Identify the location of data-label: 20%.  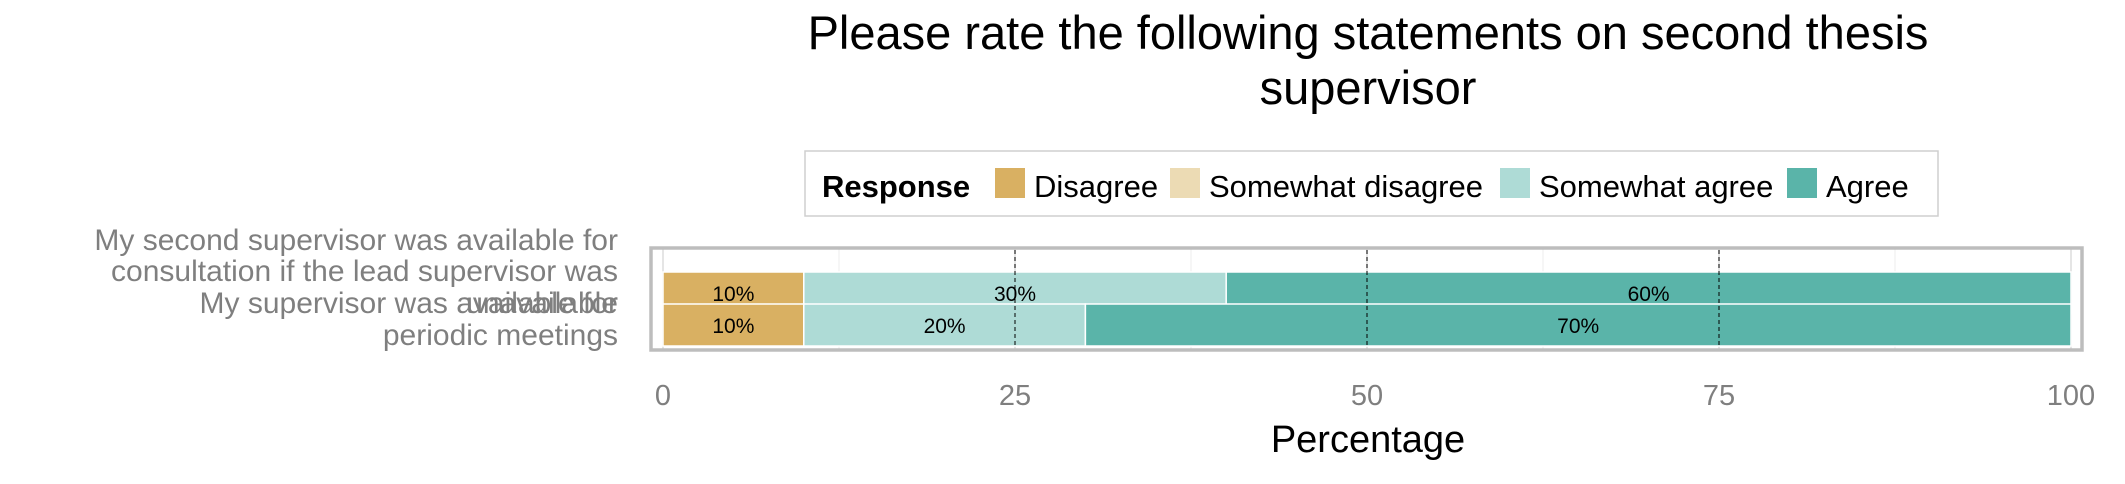
(945, 326).